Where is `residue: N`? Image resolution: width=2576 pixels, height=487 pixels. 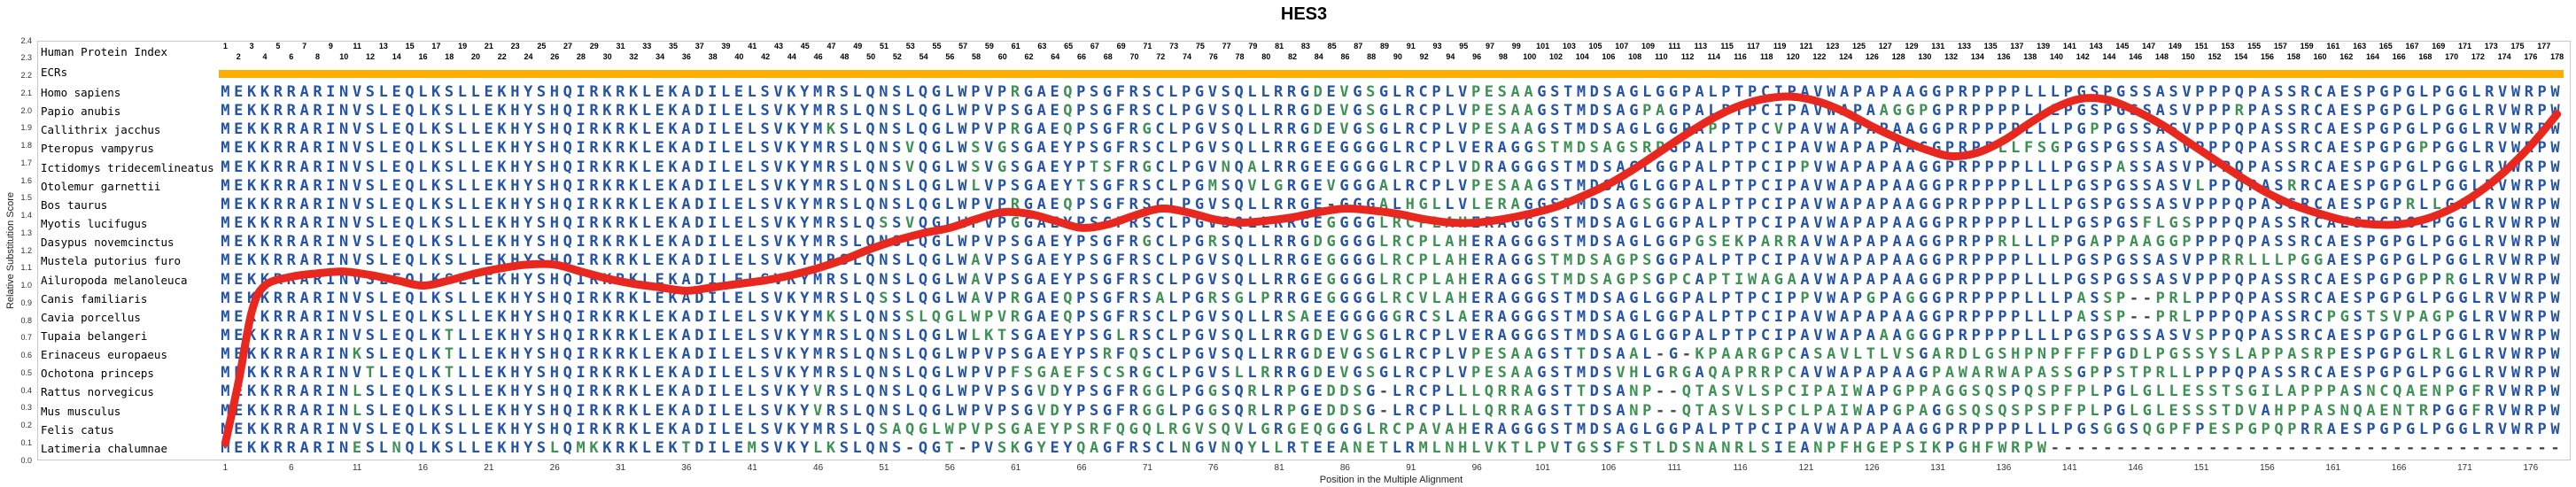 residue: N is located at coordinates (883, 148).